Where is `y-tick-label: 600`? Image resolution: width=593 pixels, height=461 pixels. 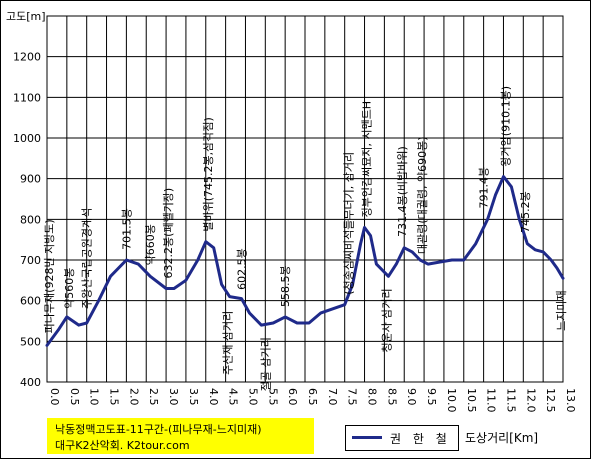 y-tick-label: 600 is located at coordinates (30, 301).